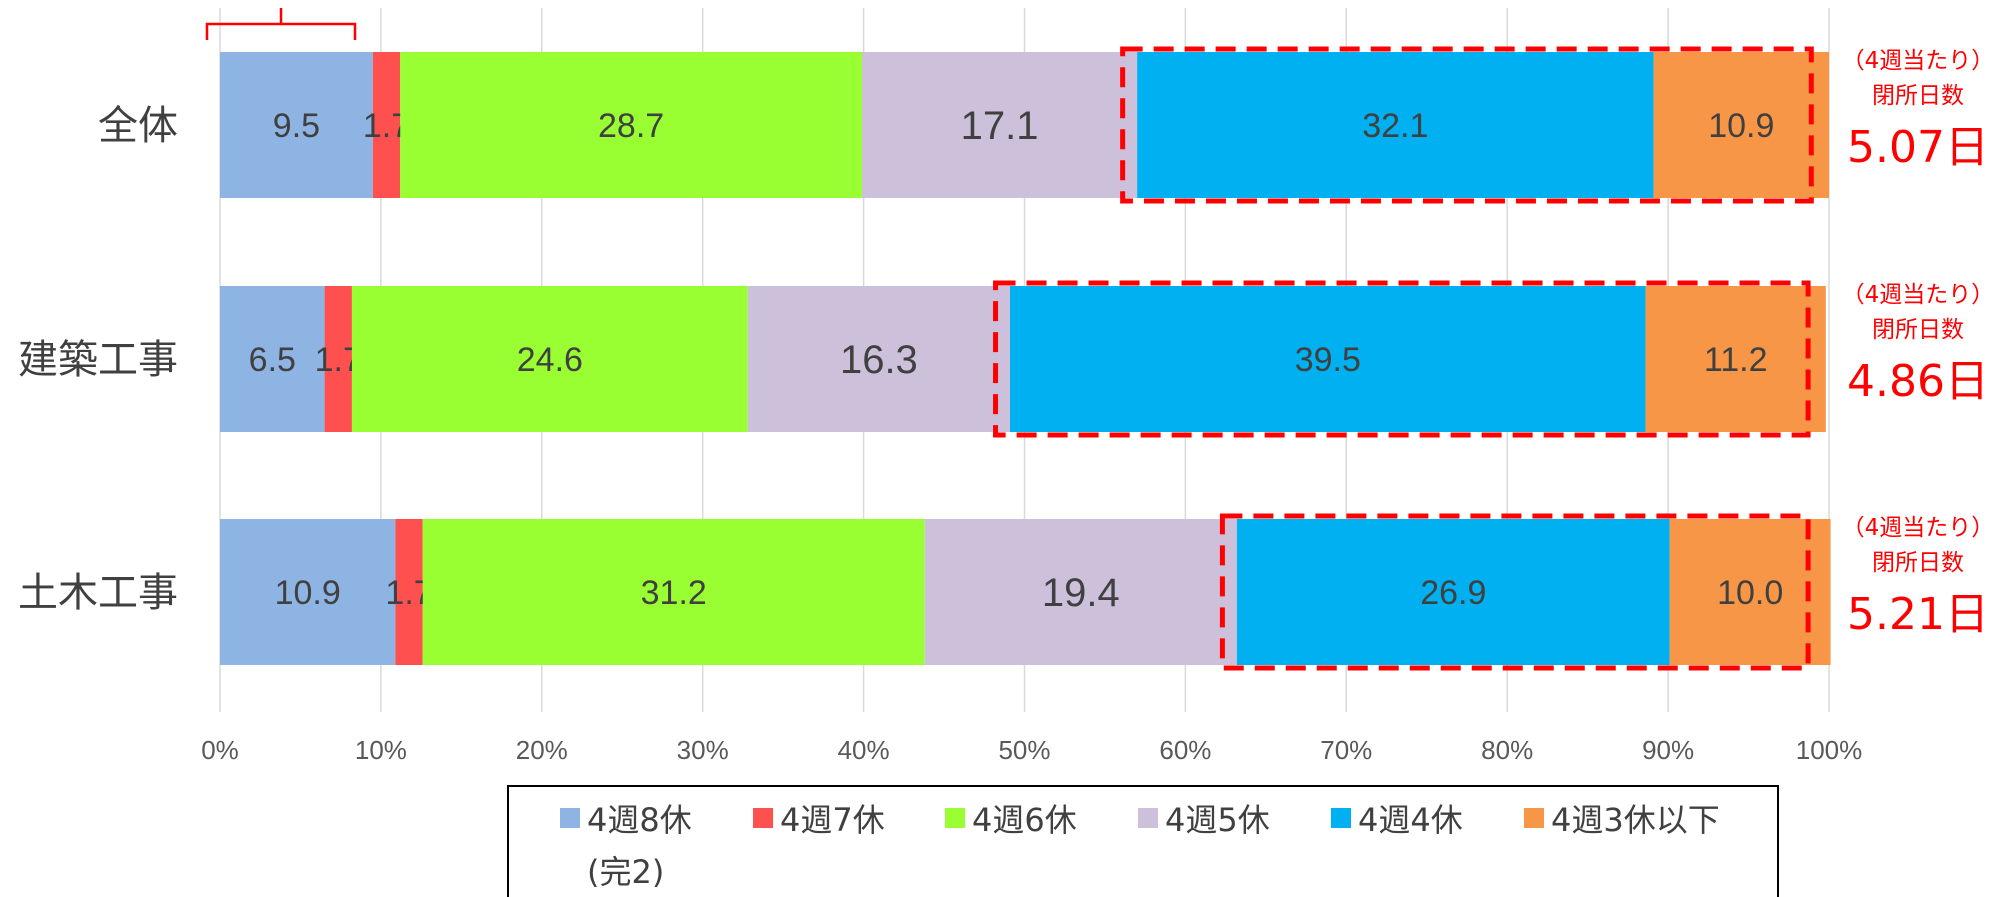 The height and width of the screenshot is (897, 2003). What do you see at coordinates (1024, 750) in the screenshot?
I see `x-tick-label: 50%` at bounding box center [1024, 750].